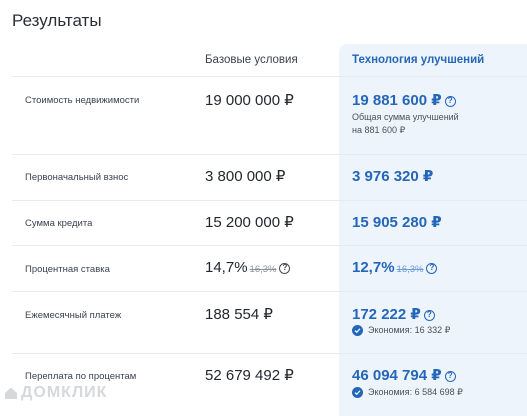 This screenshot has width=527, height=416. Describe the element at coordinates (81, 376) in the screenshot. I see `row-label-interest-overpayment: Переплата по процентам` at that location.